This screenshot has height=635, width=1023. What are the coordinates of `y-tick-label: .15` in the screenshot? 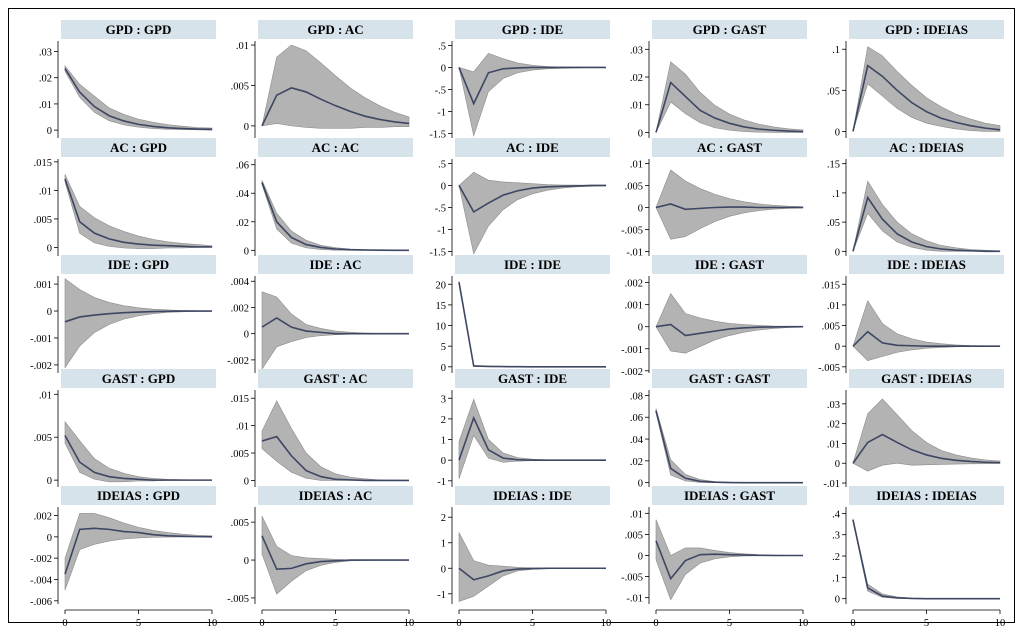 It's located at (833, 165).